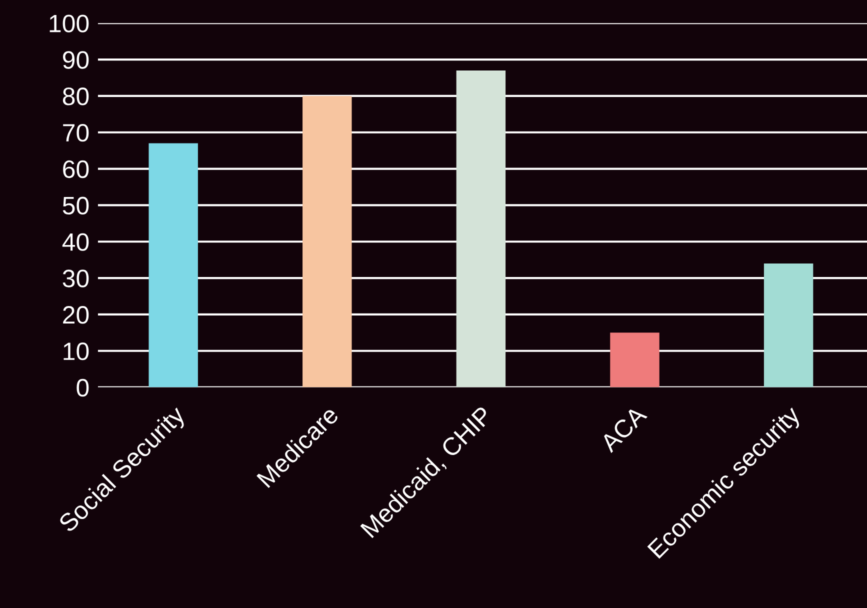 The image size is (867, 608). What do you see at coordinates (76, 60) in the screenshot?
I see `y-tick-label: 90` at bounding box center [76, 60].